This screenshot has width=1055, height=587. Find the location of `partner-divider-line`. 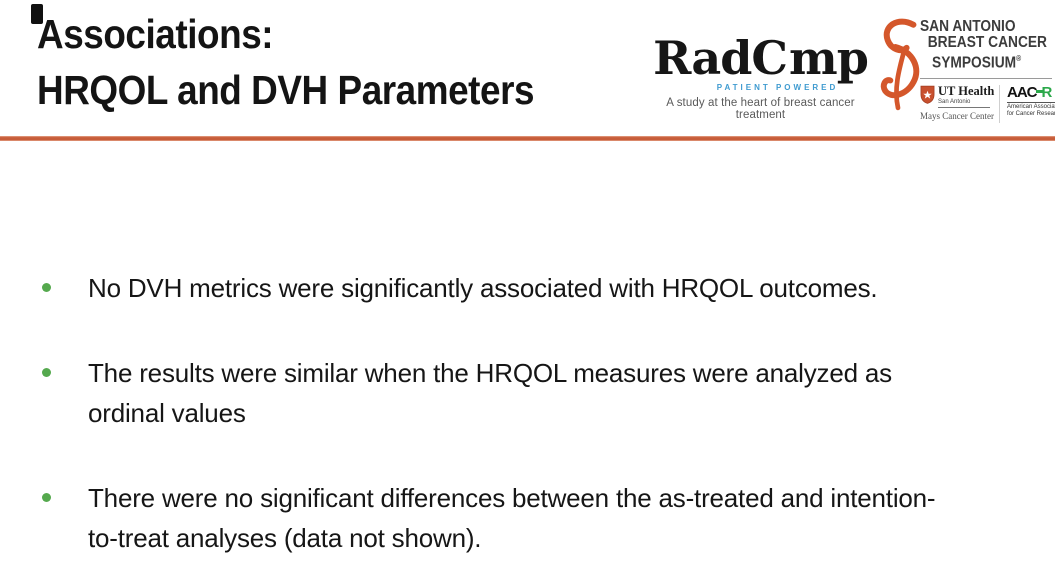

partner-divider-line is located at coordinates (999, 104).